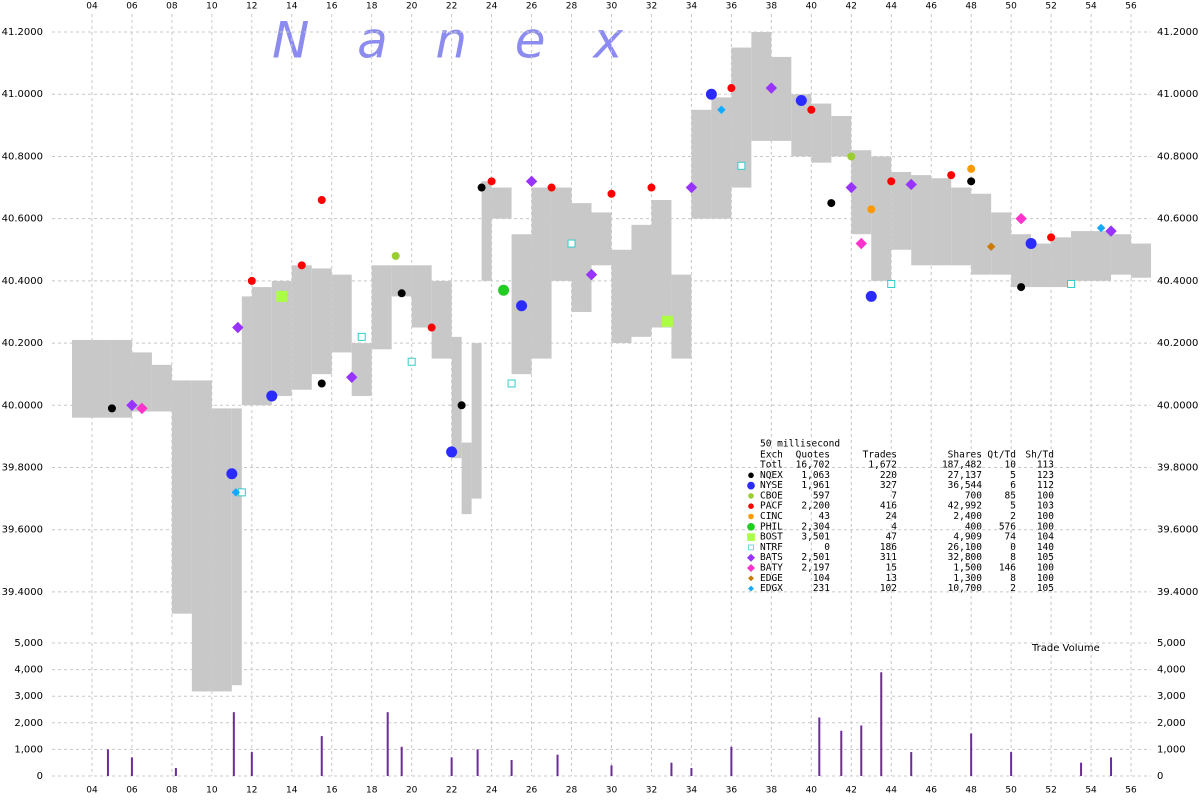 The height and width of the screenshot is (800, 1200). I want to click on y-tick-label: 0, so click(1160, 776).